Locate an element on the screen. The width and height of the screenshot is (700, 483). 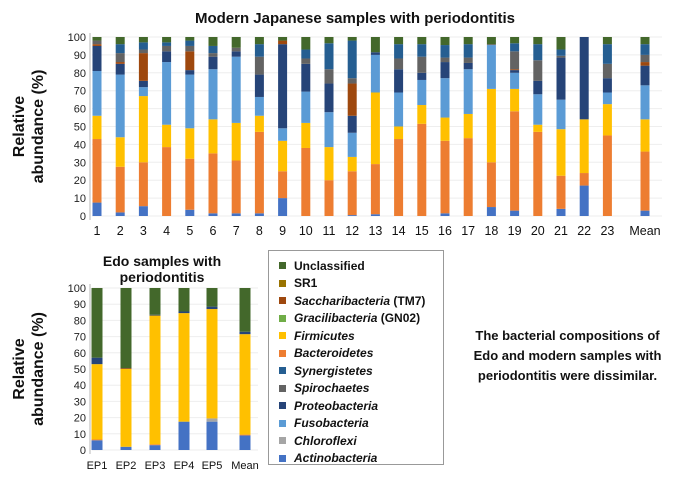
chart-title: Edo samples with is located at coordinates (162, 261).